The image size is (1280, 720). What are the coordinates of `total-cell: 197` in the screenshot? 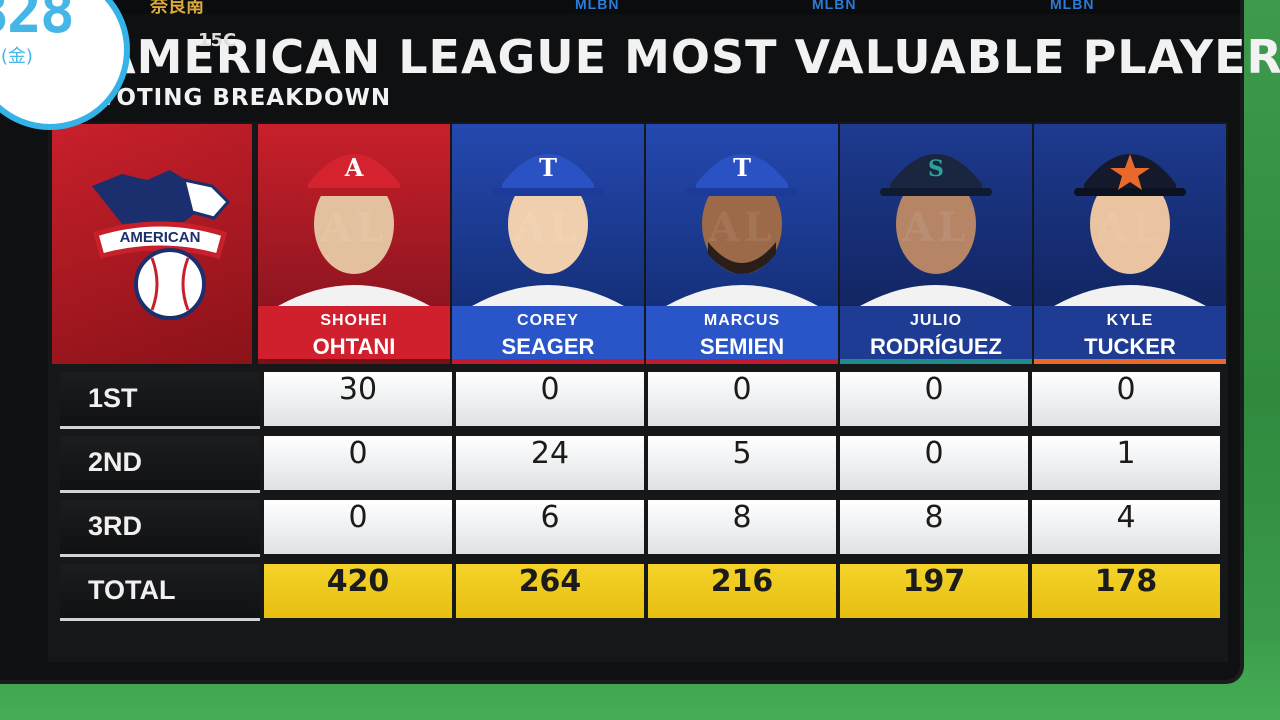 It's located at (934, 591).